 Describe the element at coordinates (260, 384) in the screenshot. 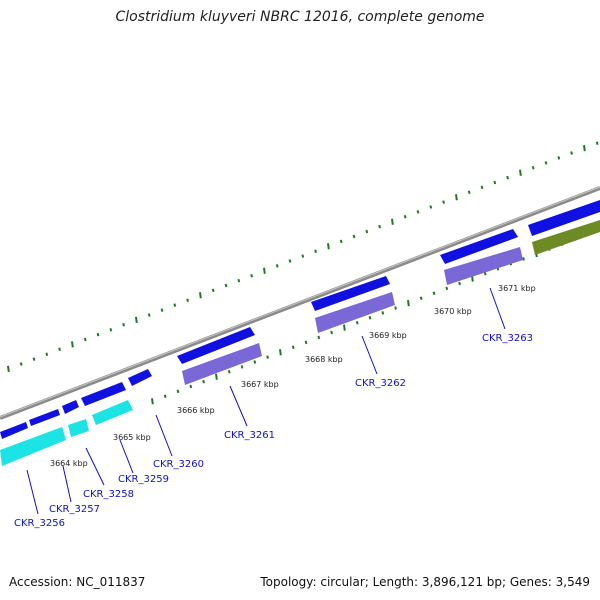

I see `kbp-label: 3667 kbp` at that location.